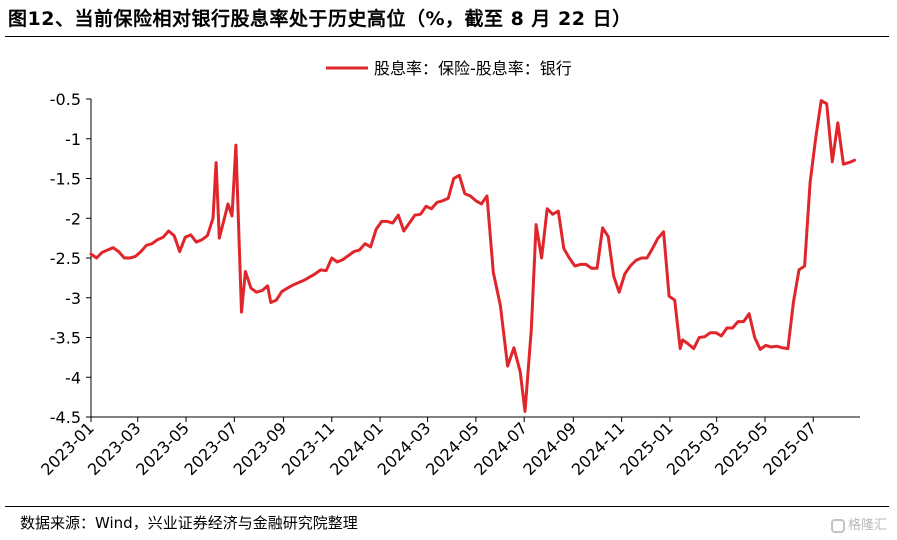  Describe the element at coordinates (210, 448) in the screenshot. I see `x-tick-label: 2023-07` at that location.